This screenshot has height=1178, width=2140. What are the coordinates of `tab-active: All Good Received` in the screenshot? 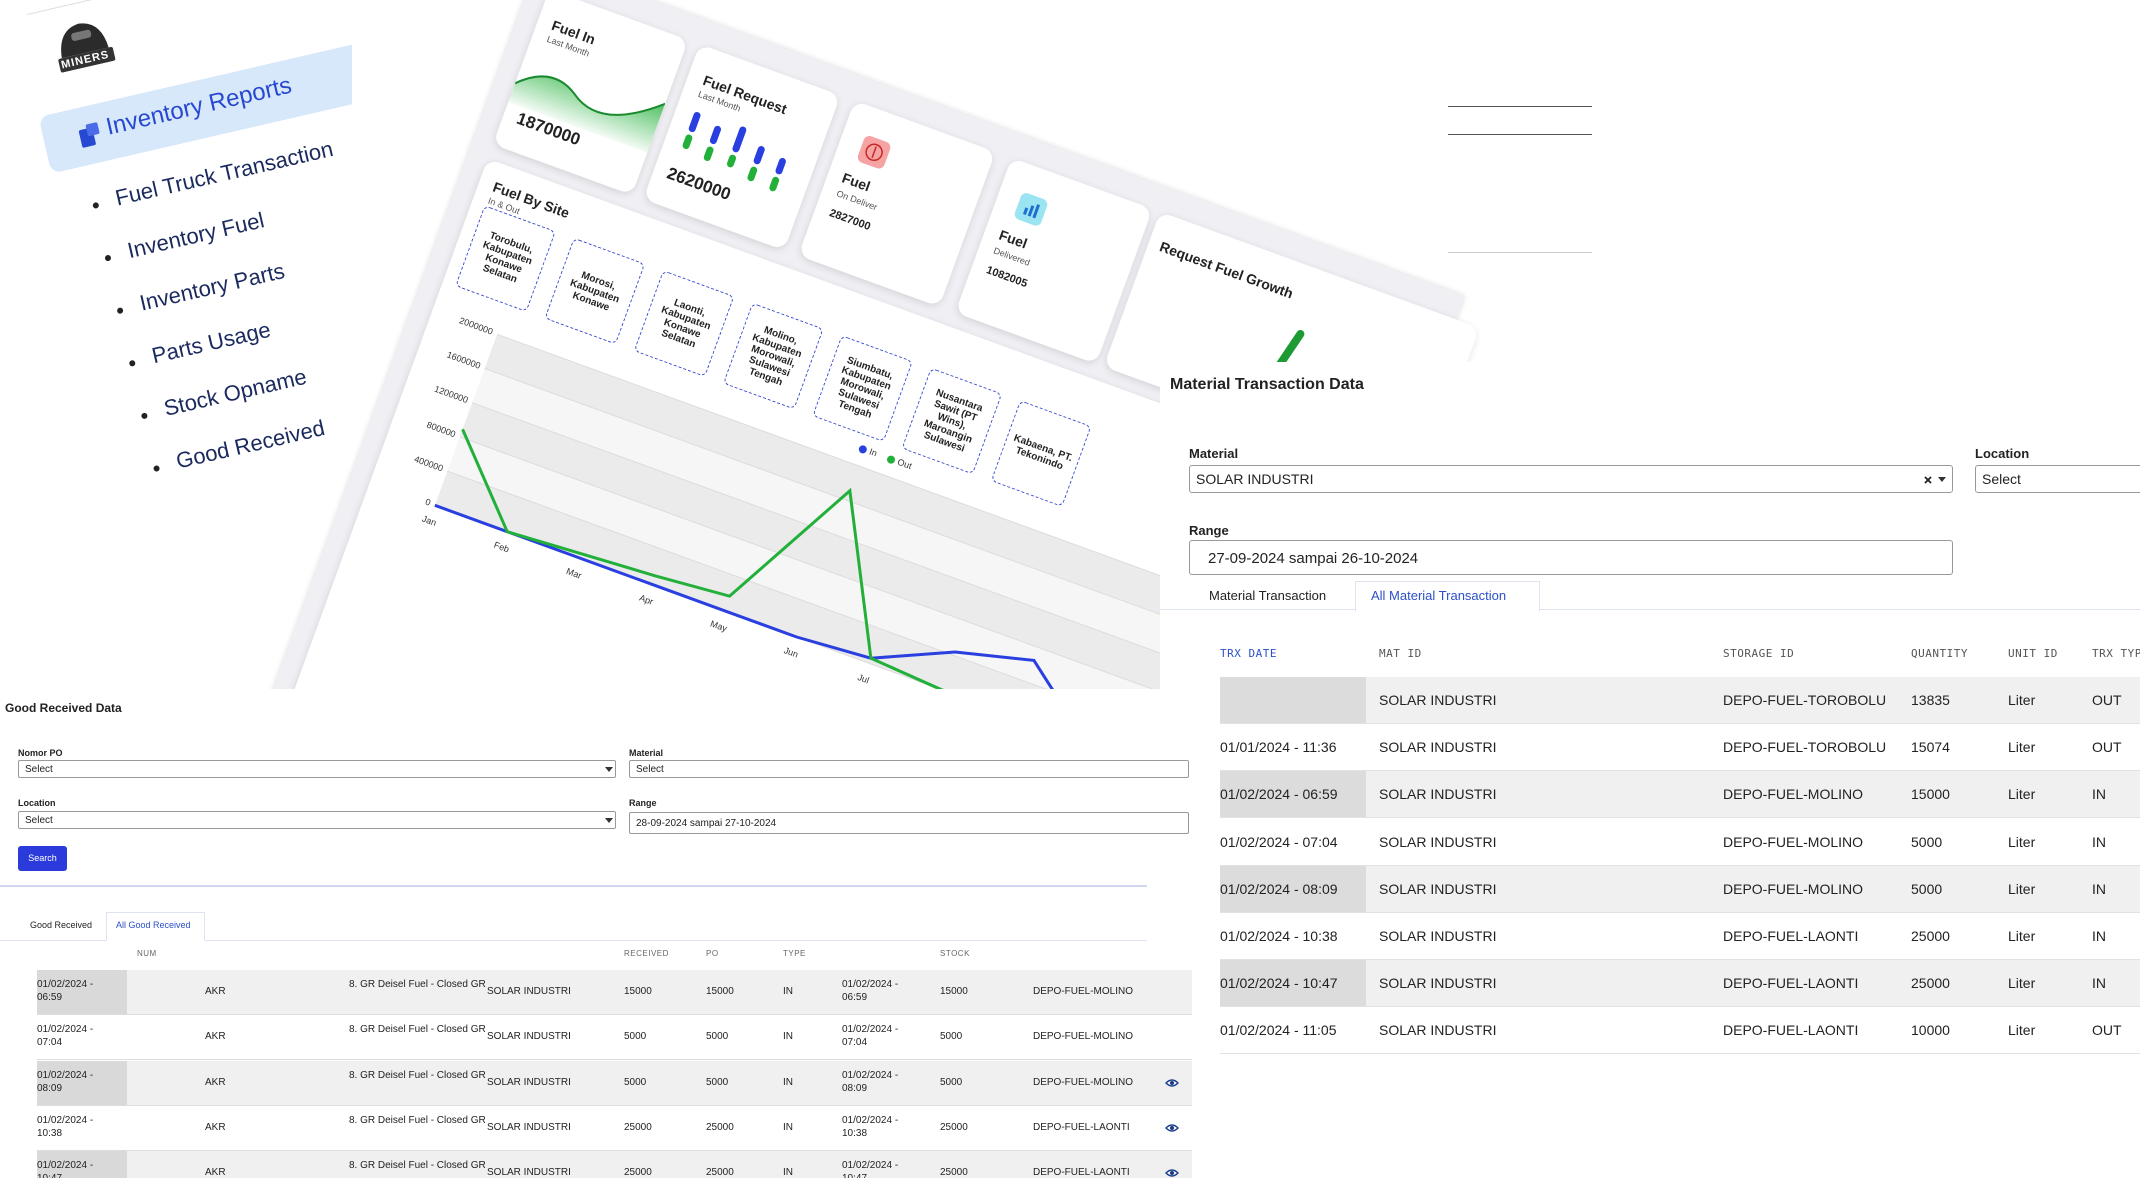 It's located at (153, 925).